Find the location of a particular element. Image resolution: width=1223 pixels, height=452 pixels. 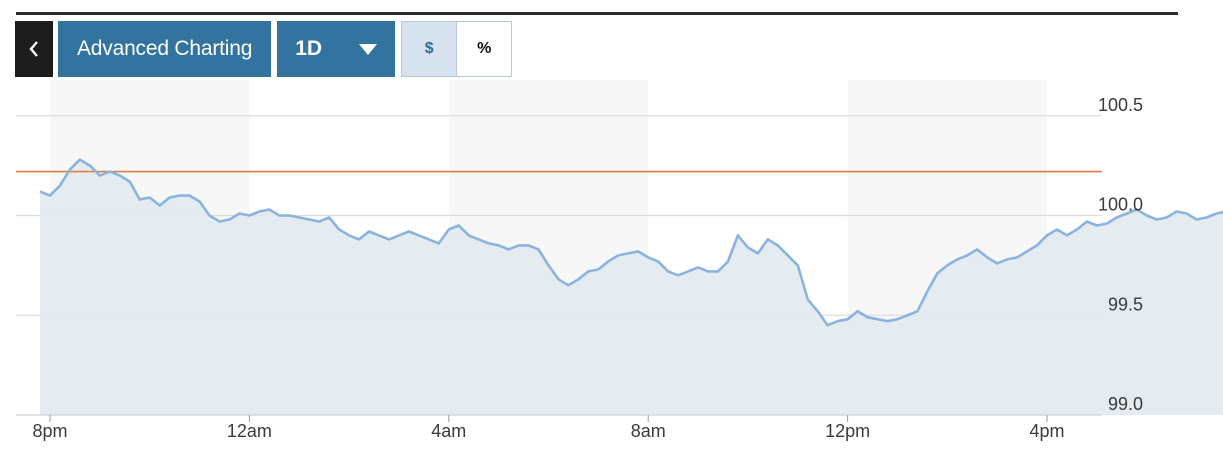

y-tick-label: 99.0 is located at coordinates (1125, 404).